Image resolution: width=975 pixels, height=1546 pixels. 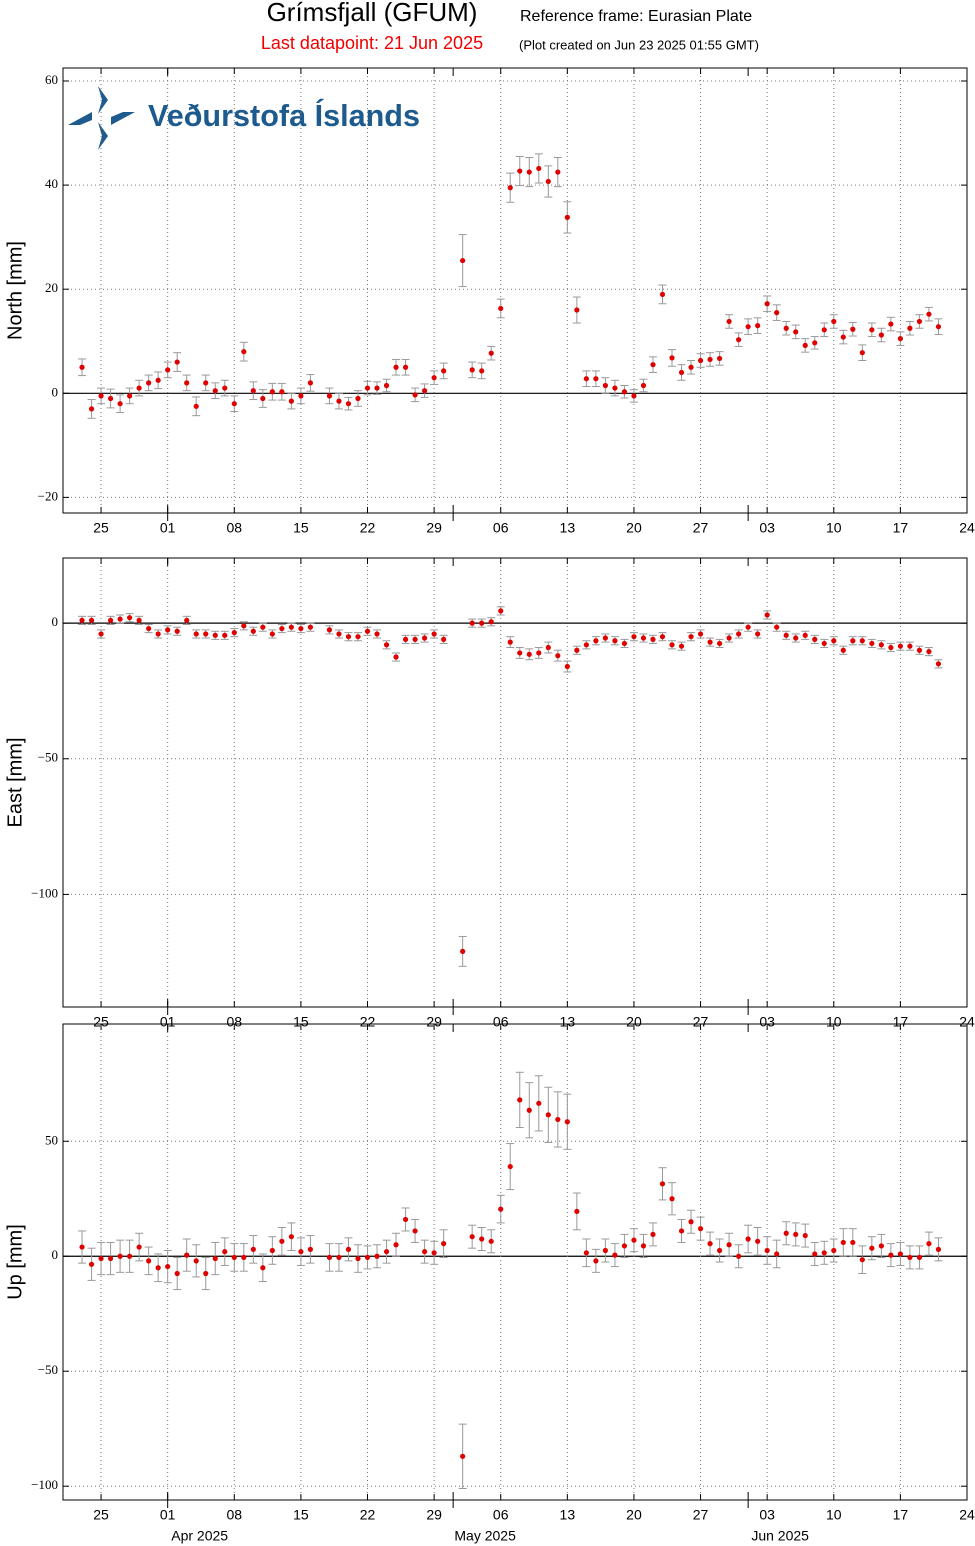 I want to click on x-tick-label: 24, so click(x=967, y=1022).